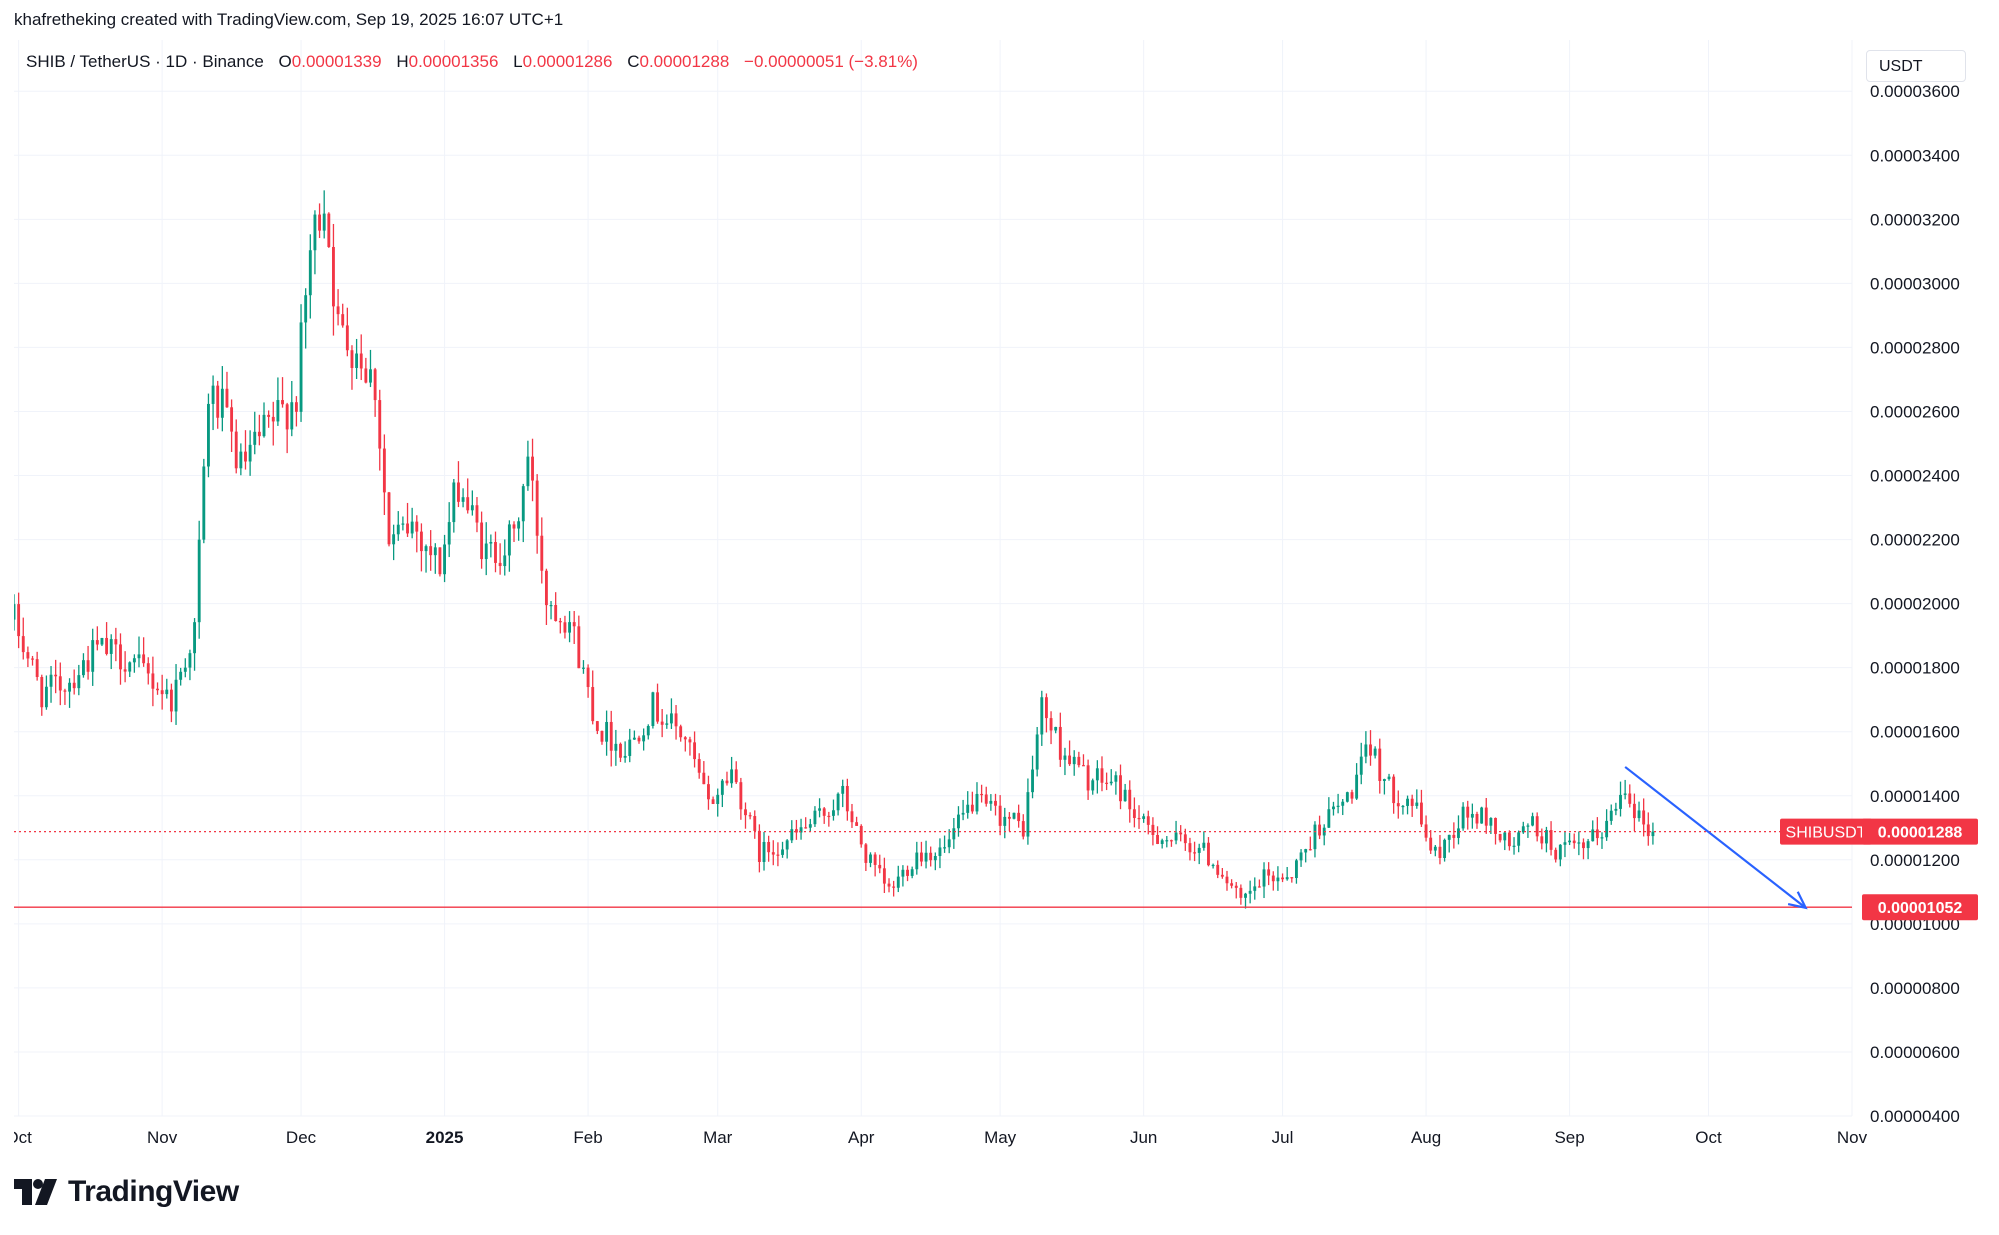 The height and width of the screenshot is (1235, 1999). Describe the element at coordinates (1920, 907) in the screenshot. I see `support-price-tag-box` at that location.